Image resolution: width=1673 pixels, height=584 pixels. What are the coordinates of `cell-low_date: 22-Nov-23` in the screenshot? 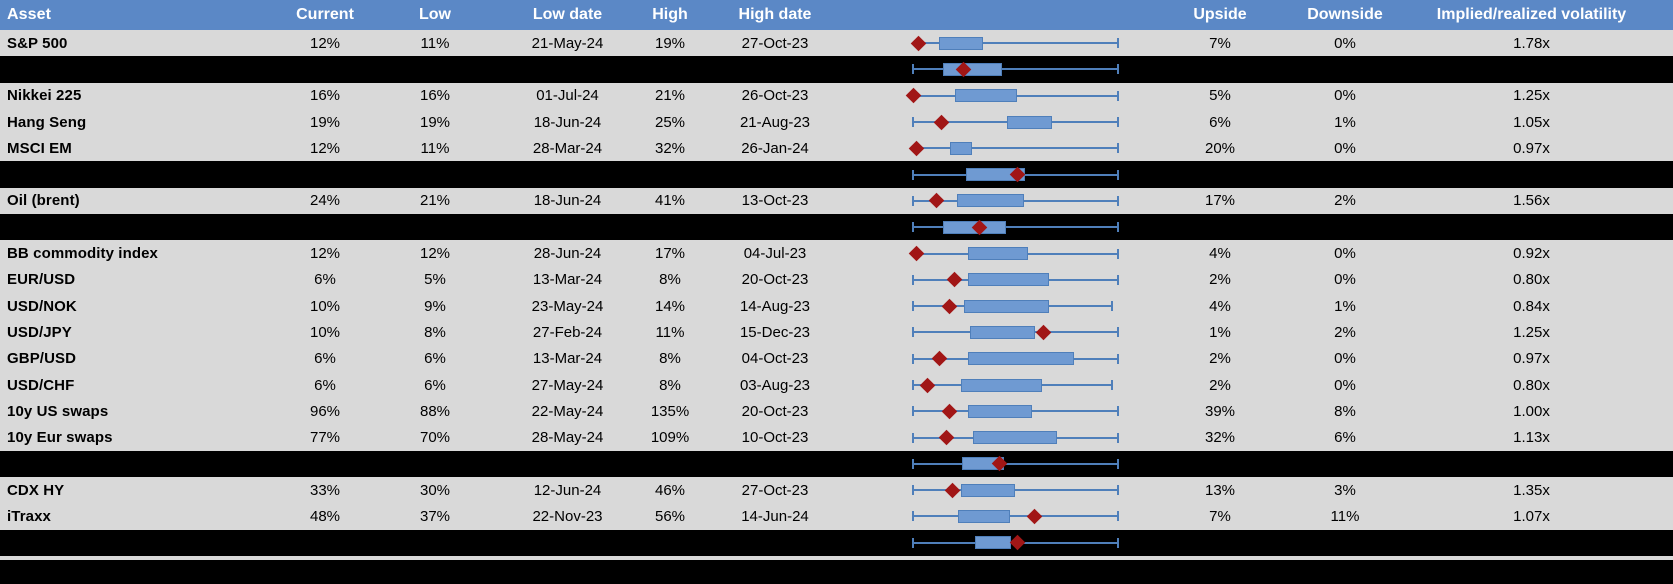 It's located at (567, 516).